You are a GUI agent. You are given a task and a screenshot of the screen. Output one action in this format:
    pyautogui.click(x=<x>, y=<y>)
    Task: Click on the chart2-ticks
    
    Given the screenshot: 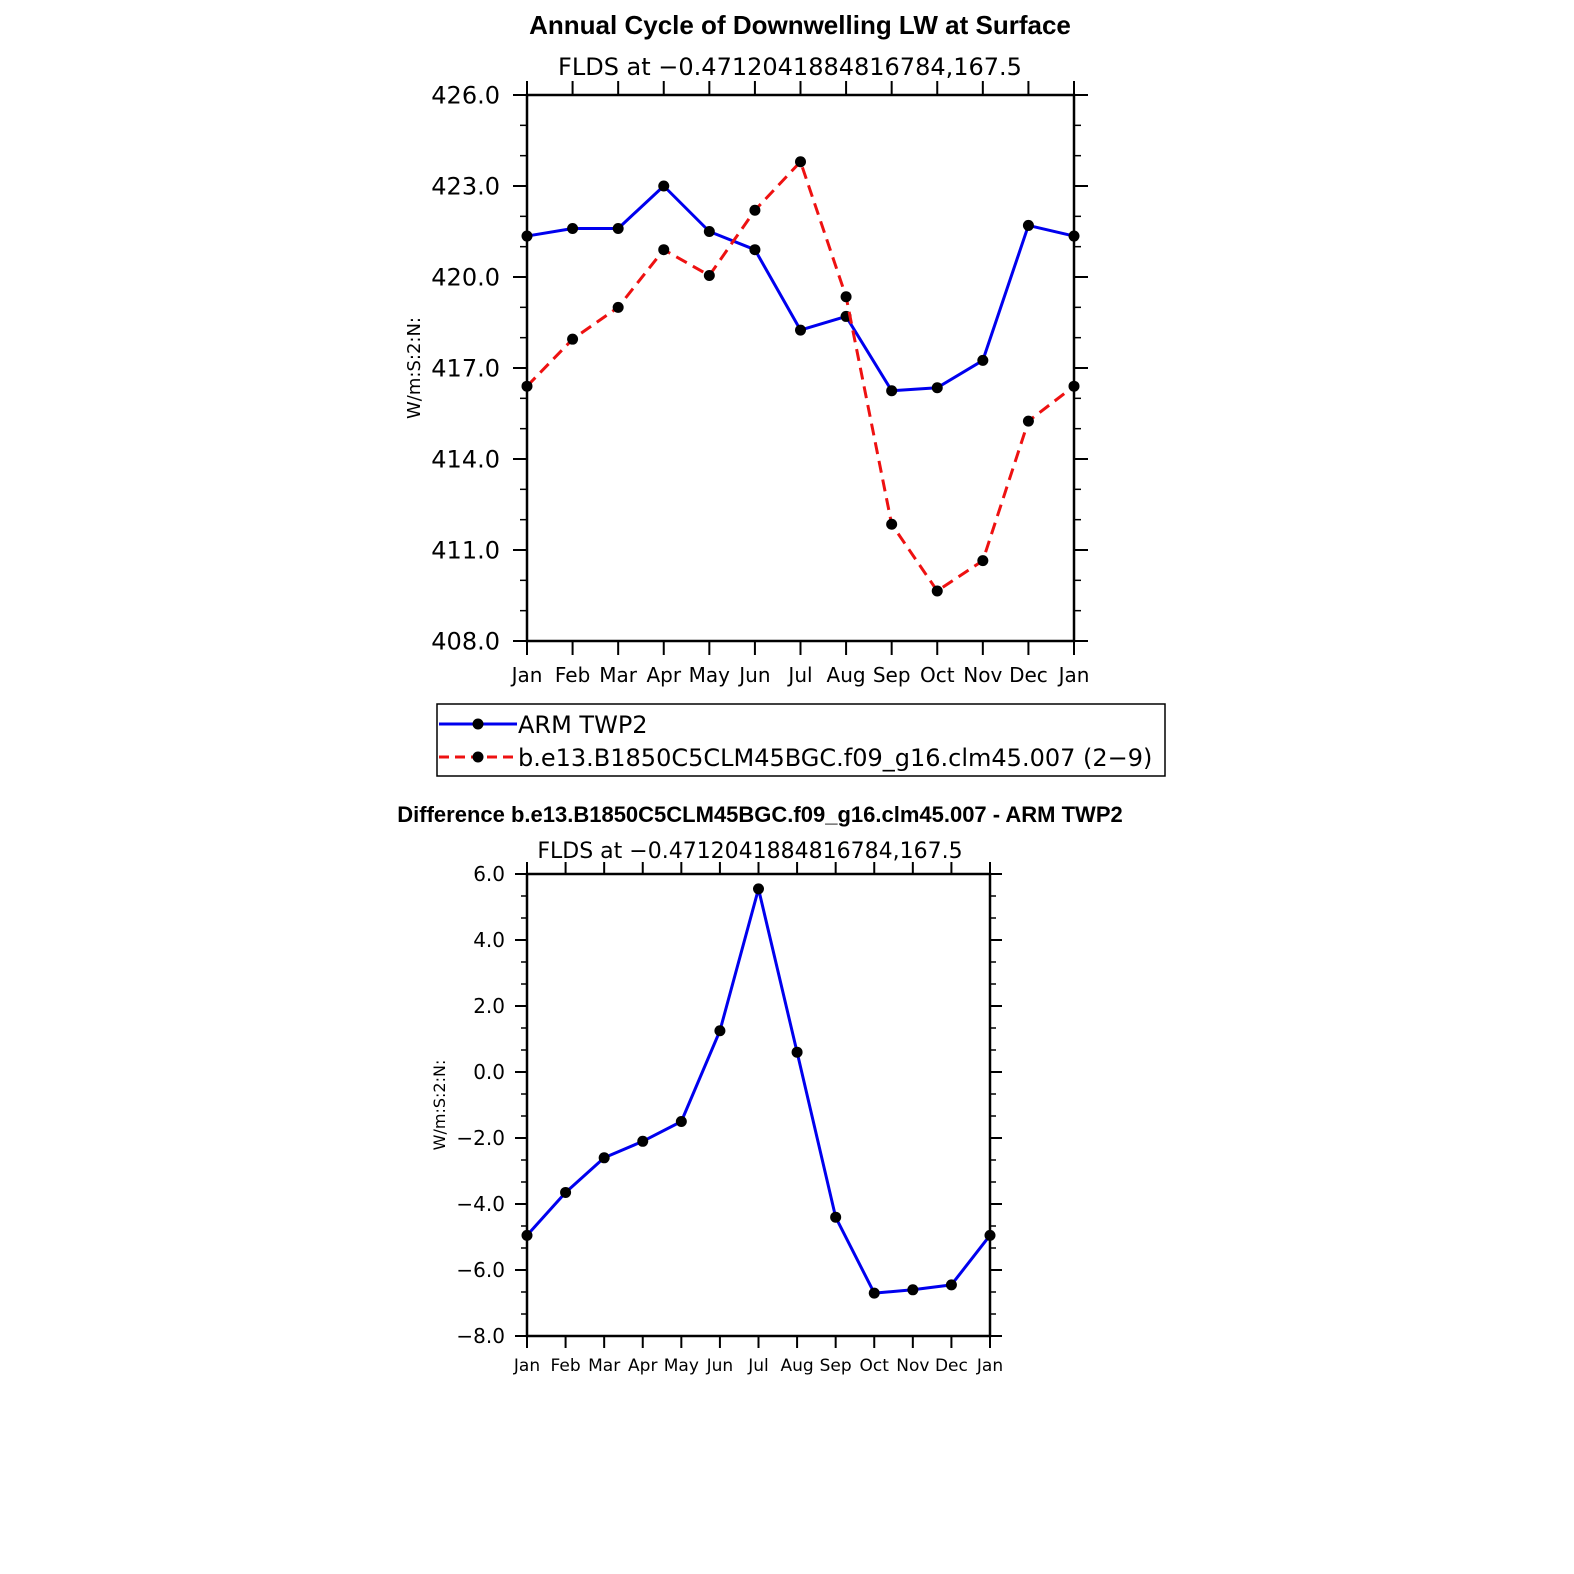 What is the action you would take?
    pyautogui.click(x=758, y=1105)
    